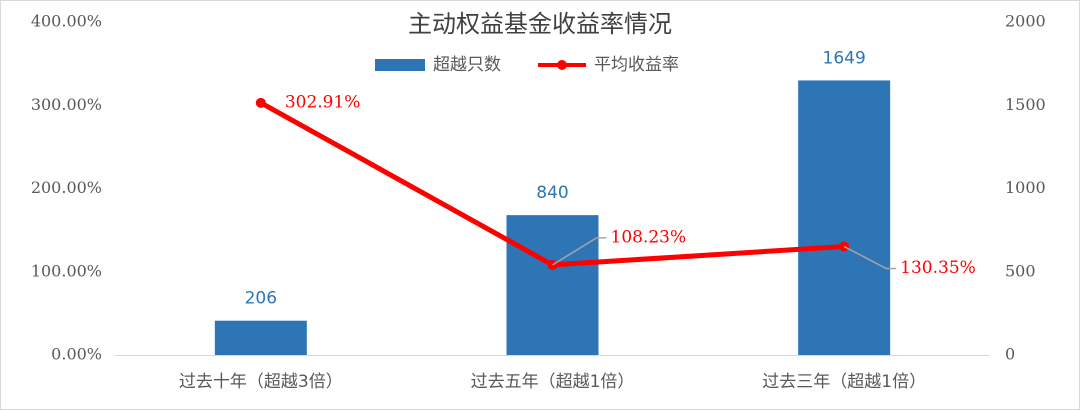  I want to click on x-tick-label: 过去十年（超越3倍）, so click(261, 382).